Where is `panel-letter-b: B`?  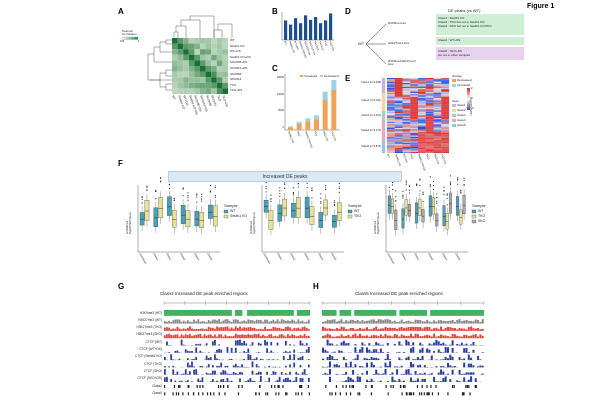
panel-letter-b: B is located at coordinates (275, 11).